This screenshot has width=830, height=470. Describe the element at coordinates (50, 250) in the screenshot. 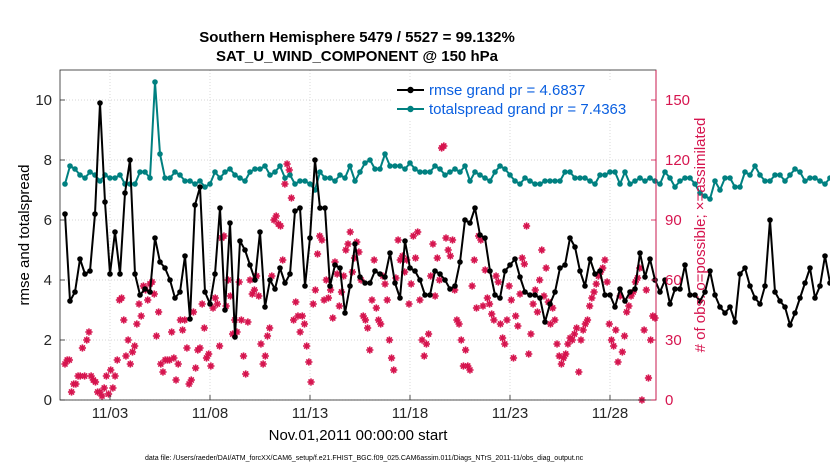

I see `y-axis-left: 0 2 4 6 8 10` at that location.